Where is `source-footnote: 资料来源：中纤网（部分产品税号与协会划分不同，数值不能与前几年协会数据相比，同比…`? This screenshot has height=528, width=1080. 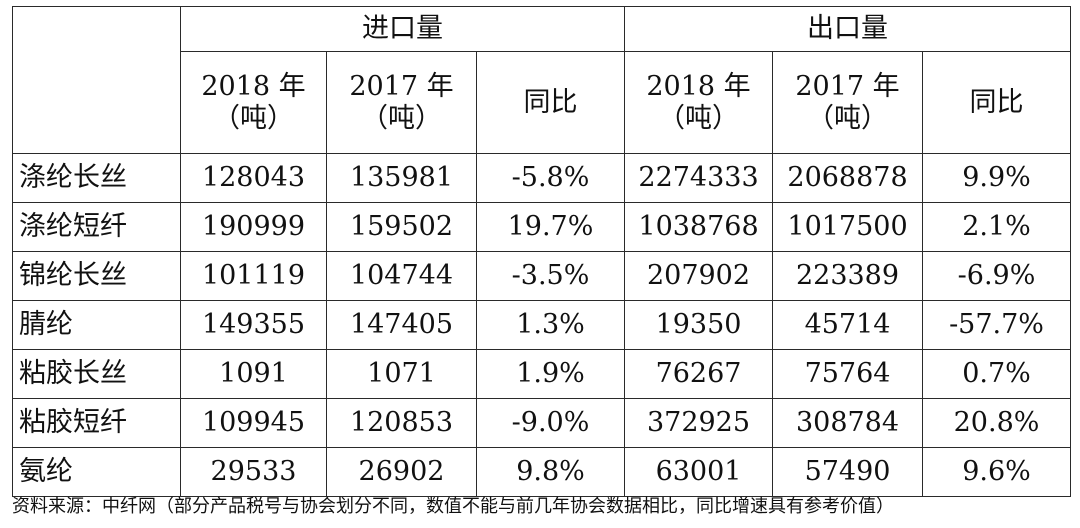
source-footnote: 资料来源：中纤网（部分产品税号与协会划分不同，数值不能与前几年协会数据相比，同比… is located at coordinates (453, 506).